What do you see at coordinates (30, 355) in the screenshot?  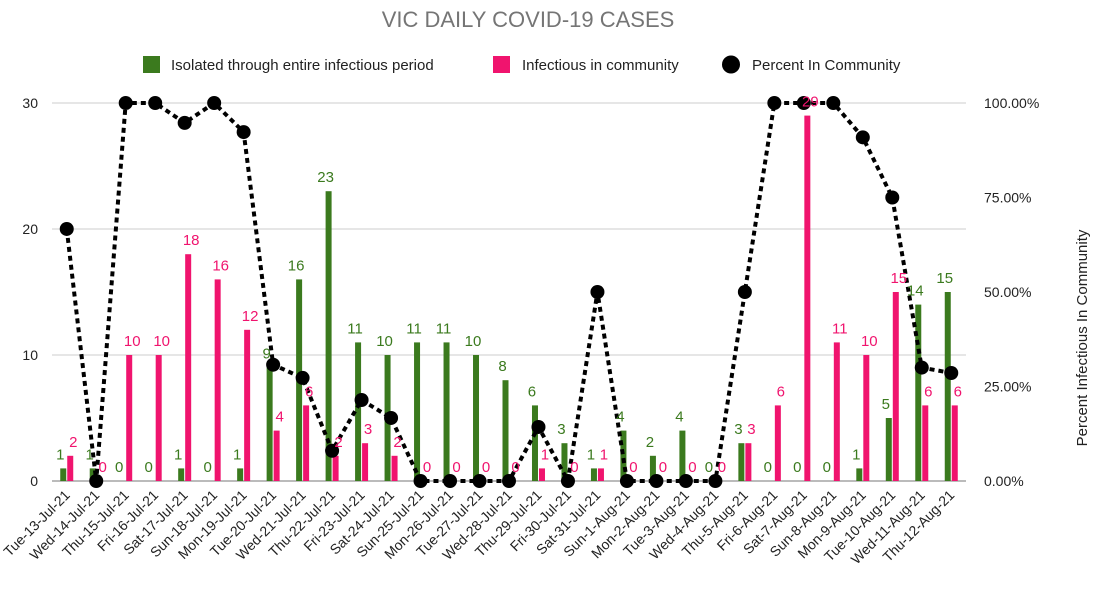 I see `y-tick-label: 10` at bounding box center [30, 355].